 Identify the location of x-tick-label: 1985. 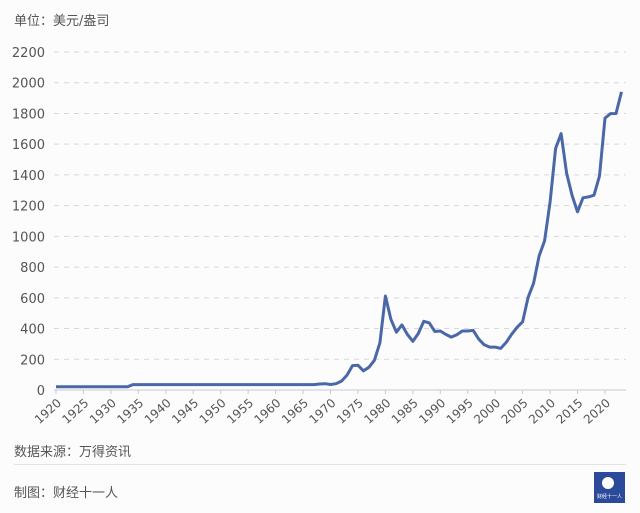
(405, 411).